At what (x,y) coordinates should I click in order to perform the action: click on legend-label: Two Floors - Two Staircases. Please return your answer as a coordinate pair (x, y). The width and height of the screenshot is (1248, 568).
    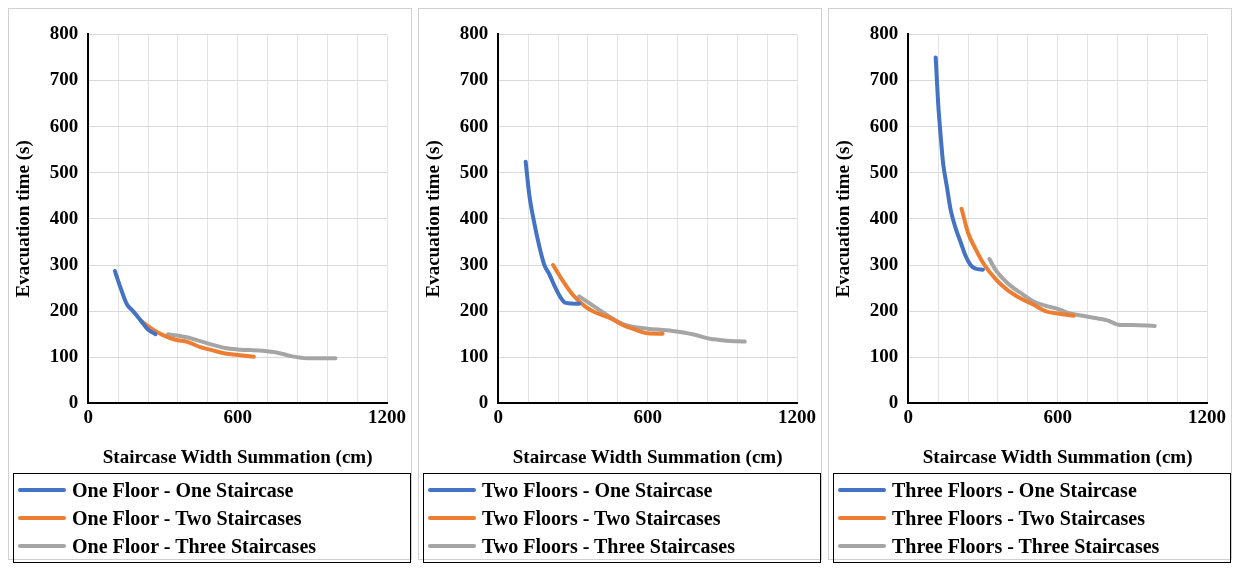
    Looking at the image, I should click on (601, 518).